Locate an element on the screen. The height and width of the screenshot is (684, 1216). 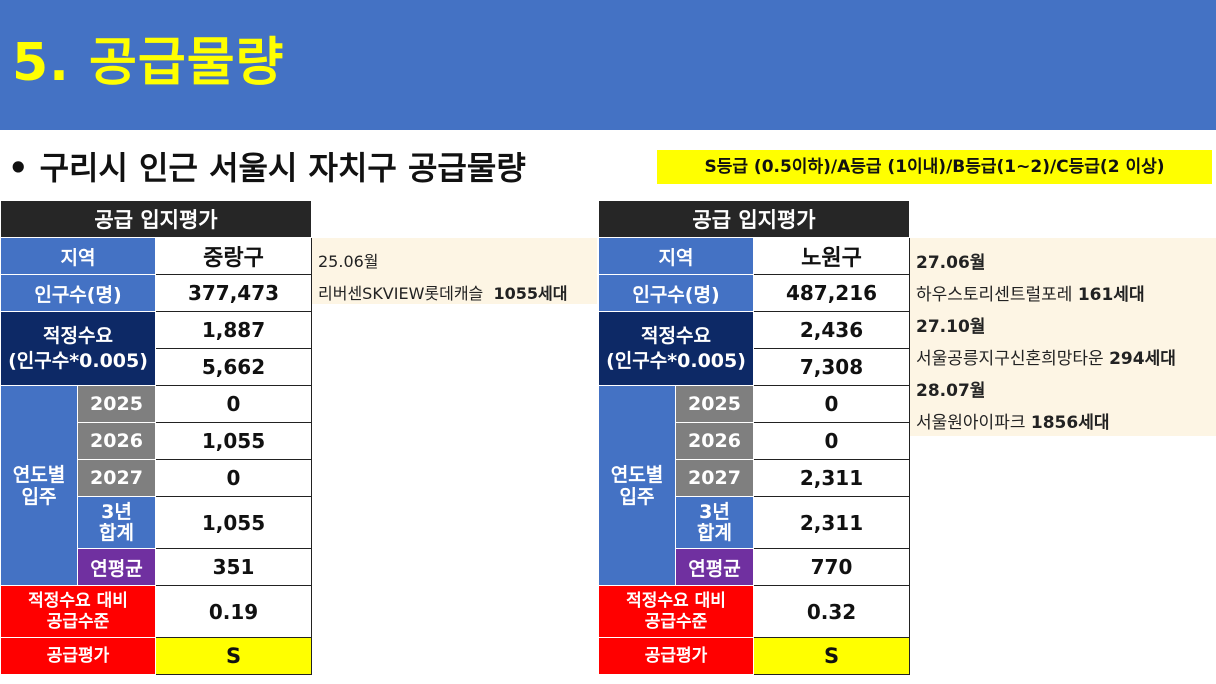
region-value: 중랑구 is located at coordinates (233, 256).